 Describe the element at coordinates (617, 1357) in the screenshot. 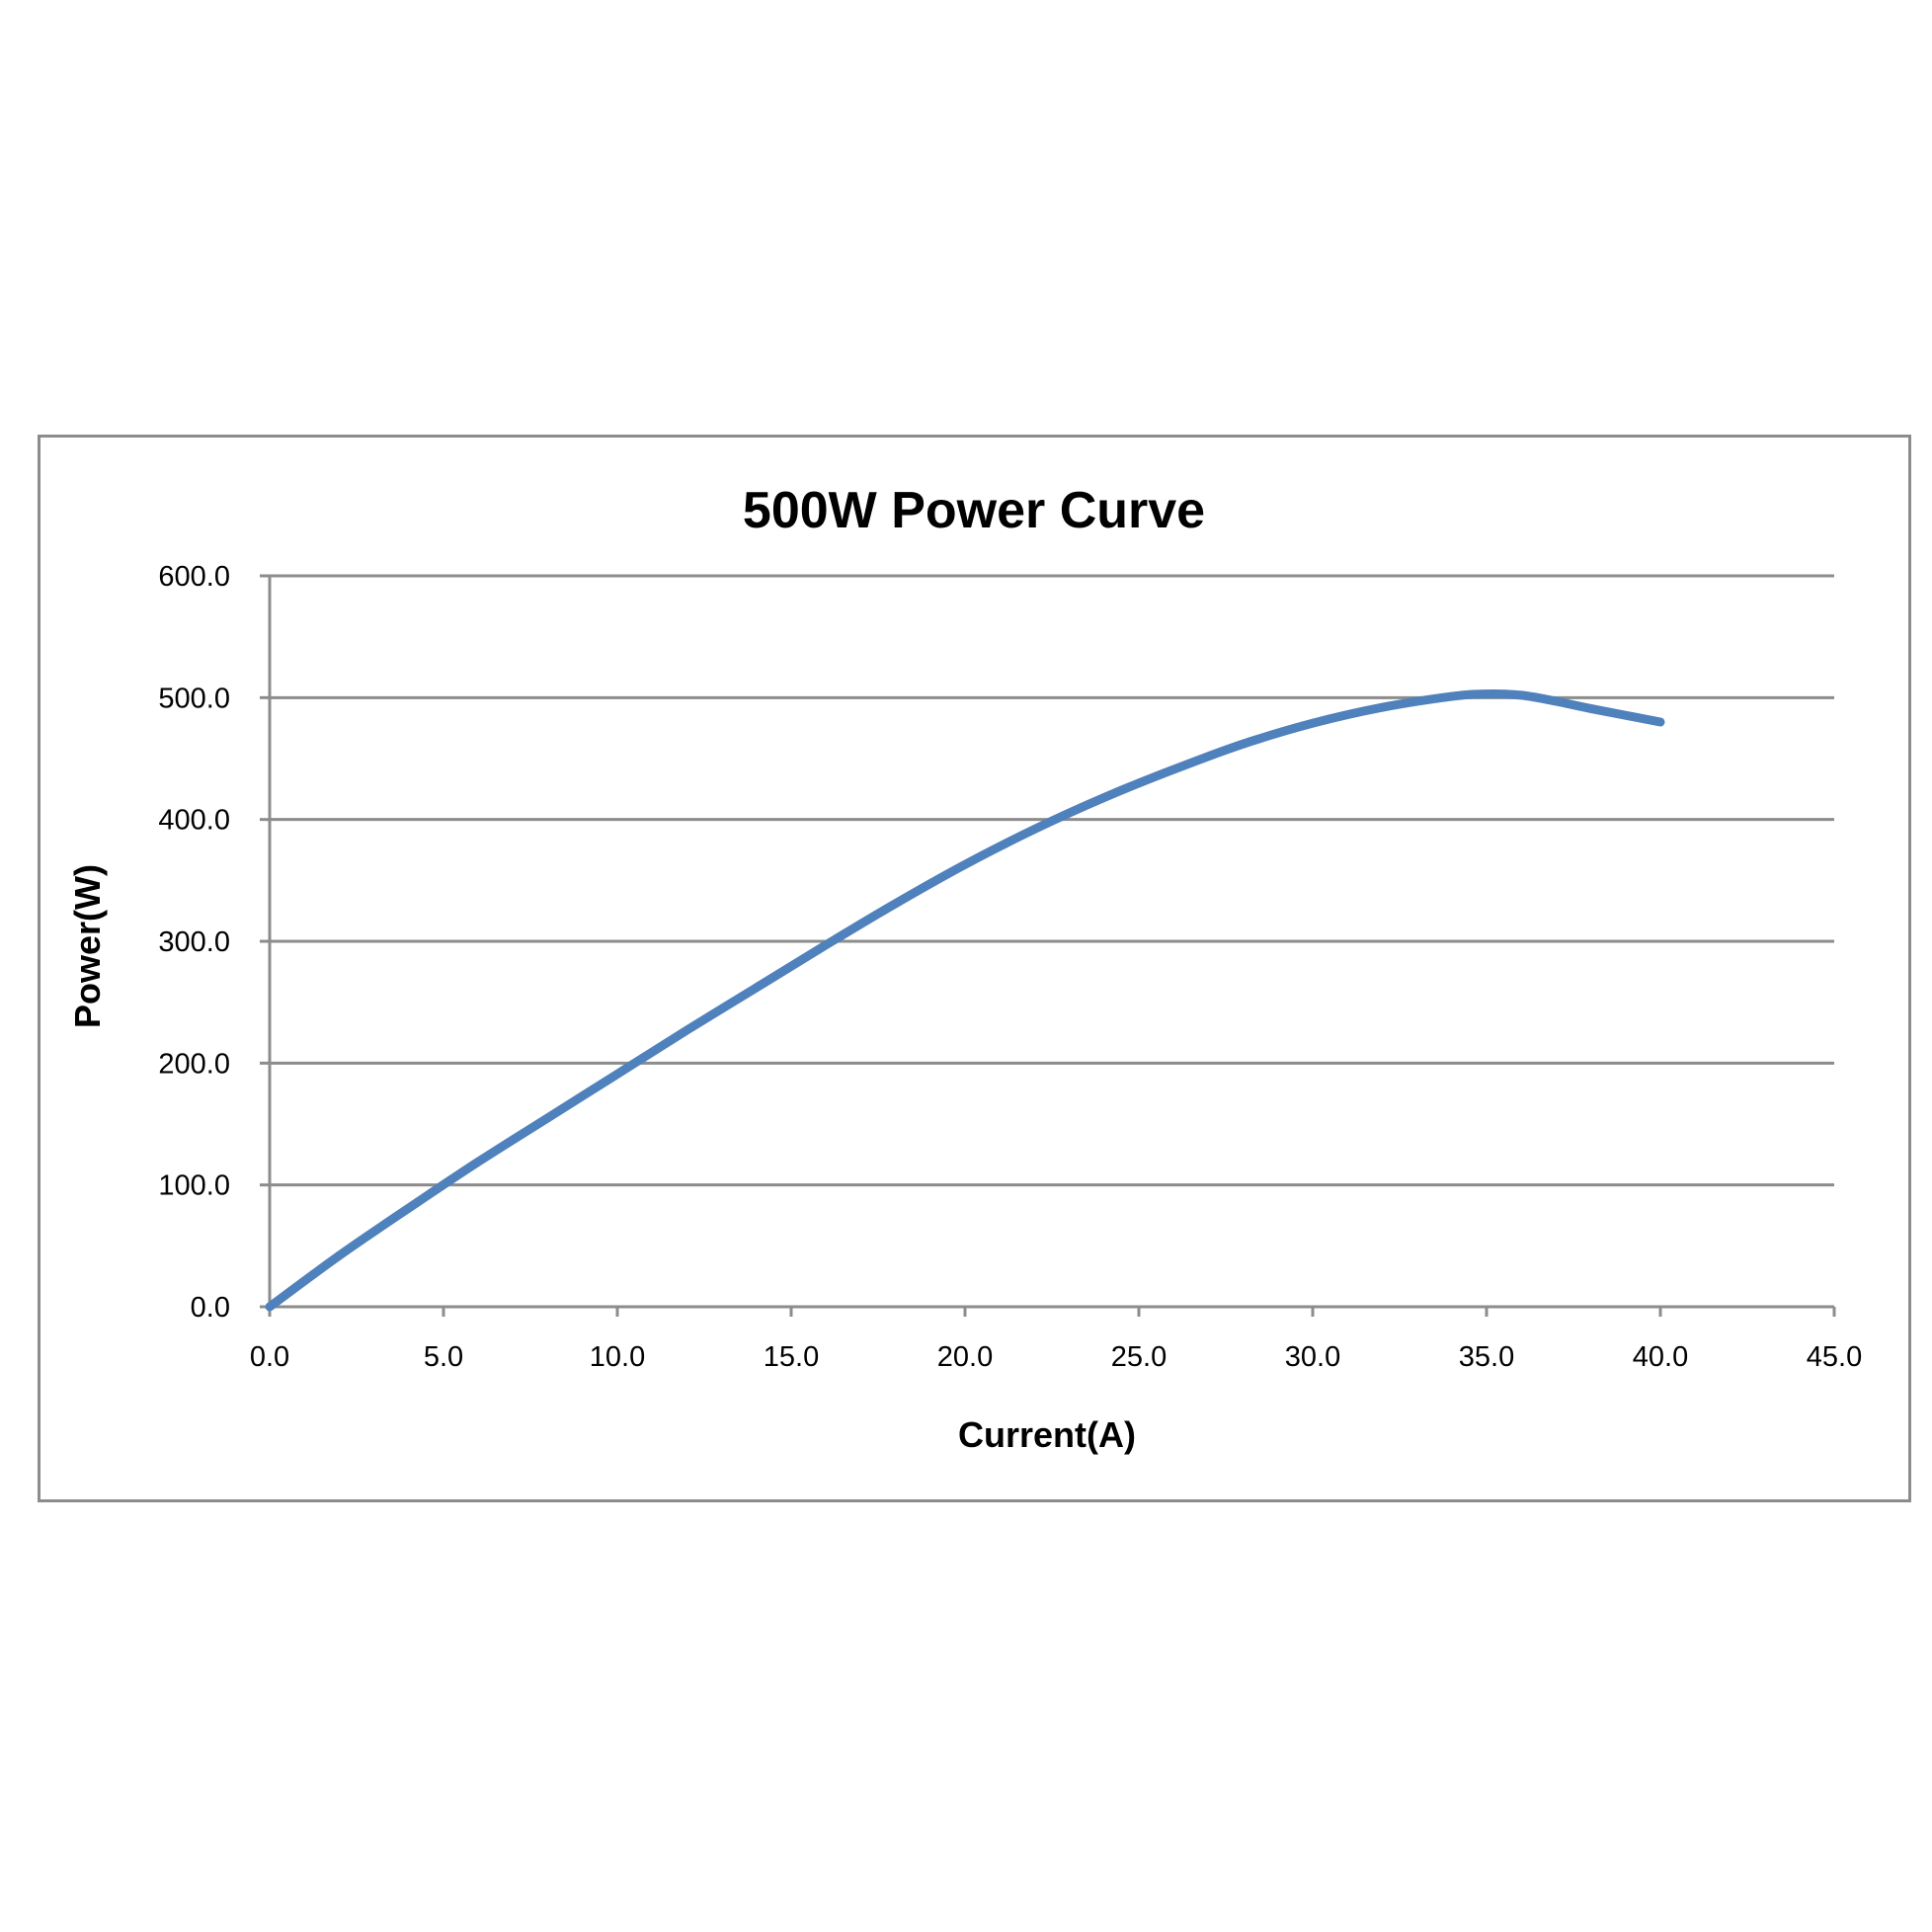

I see `x-tick-label: 10.0` at that location.